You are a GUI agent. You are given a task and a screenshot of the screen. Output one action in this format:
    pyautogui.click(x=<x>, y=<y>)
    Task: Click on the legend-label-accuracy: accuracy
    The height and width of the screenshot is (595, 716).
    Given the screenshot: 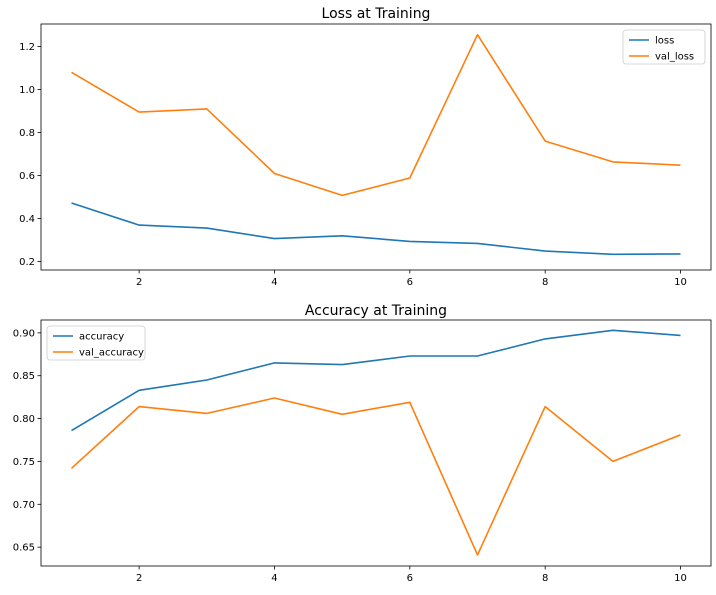 What is the action you would take?
    pyautogui.click(x=101, y=337)
    